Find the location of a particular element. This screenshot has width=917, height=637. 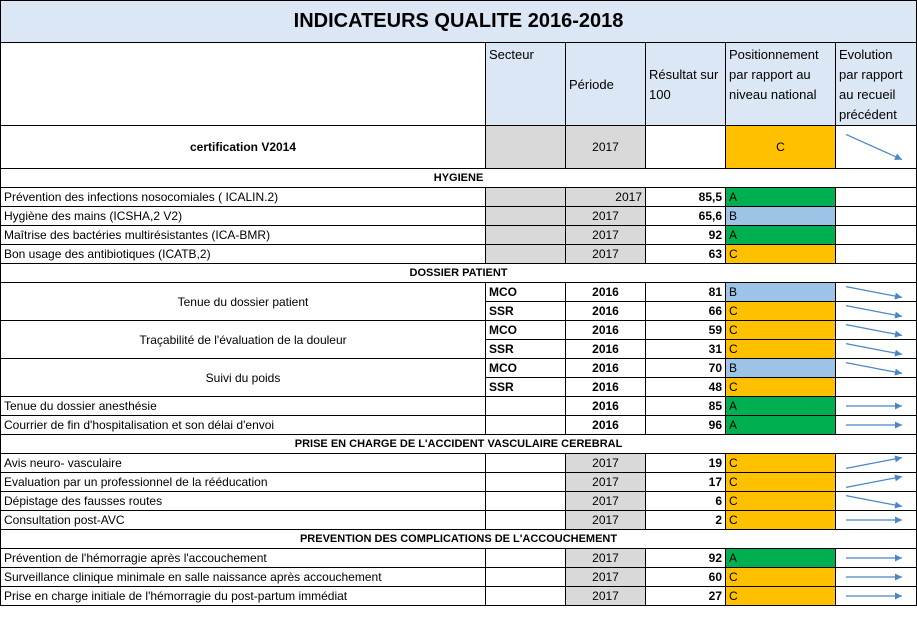

row-resultat: 85,5 is located at coordinates (685, 197).